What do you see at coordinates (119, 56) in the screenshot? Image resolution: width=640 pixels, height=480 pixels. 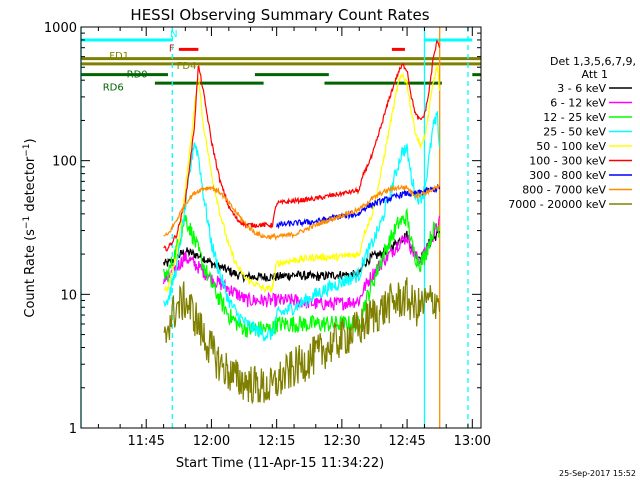 I see `flag-label: FD1` at bounding box center [119, 56].